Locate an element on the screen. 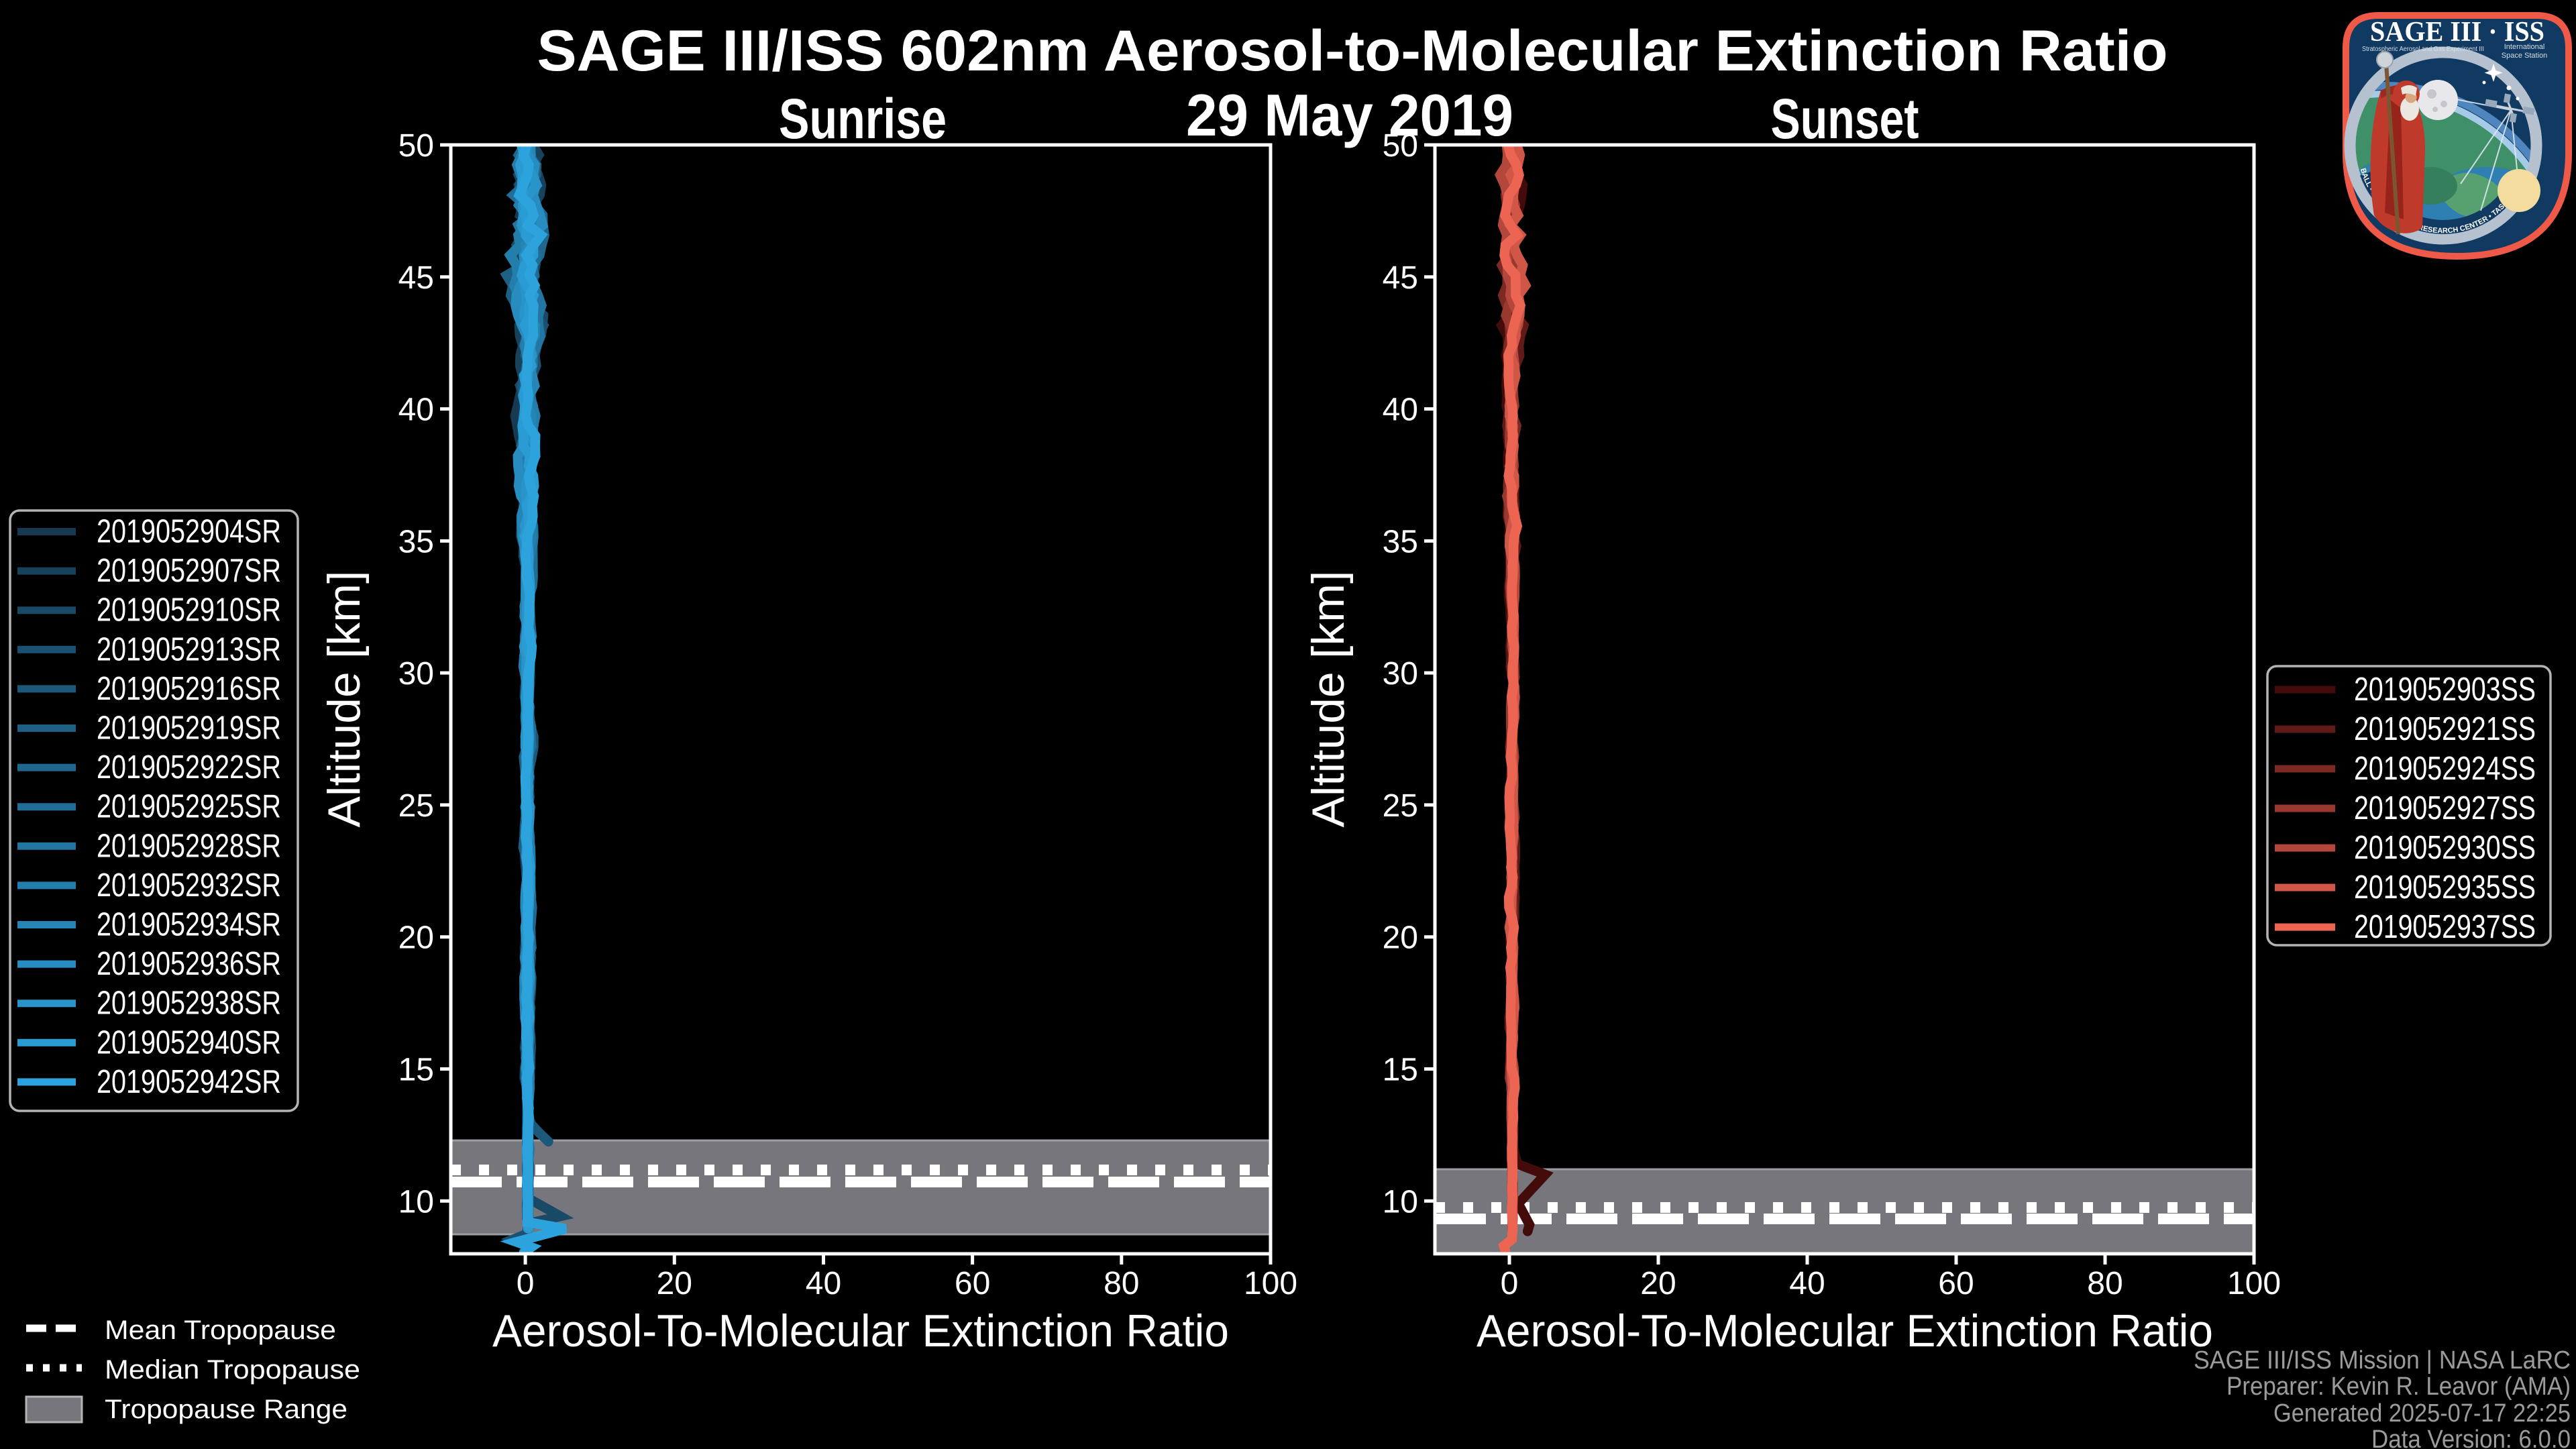 This screenshot has width=2576, height=1449. svg-text: International is located at coordinates (2524, 47).